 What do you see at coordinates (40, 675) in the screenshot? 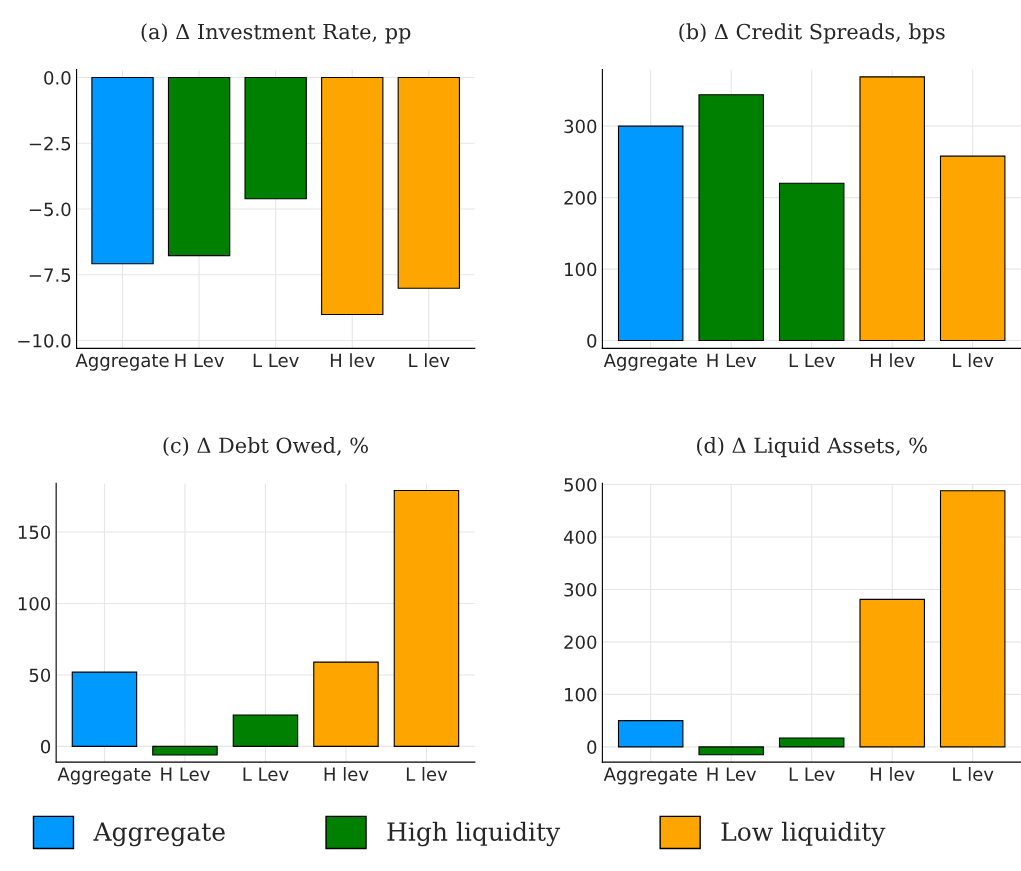
I see `y-tick-label: 50` at bounding box center [40, 675].